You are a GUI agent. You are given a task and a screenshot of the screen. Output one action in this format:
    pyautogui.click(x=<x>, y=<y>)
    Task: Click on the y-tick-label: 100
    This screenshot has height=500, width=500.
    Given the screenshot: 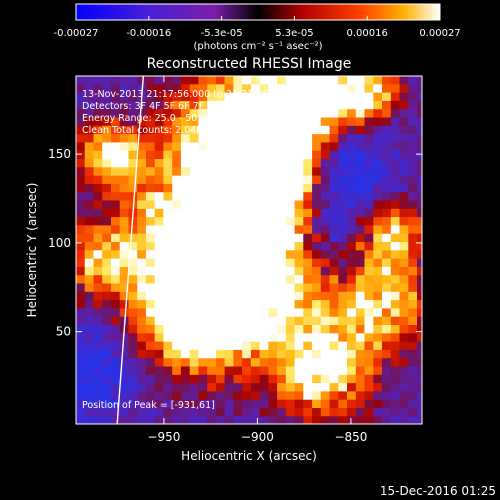 What is the action you would take?
    pyautogui.click(x=59, y=243)
    